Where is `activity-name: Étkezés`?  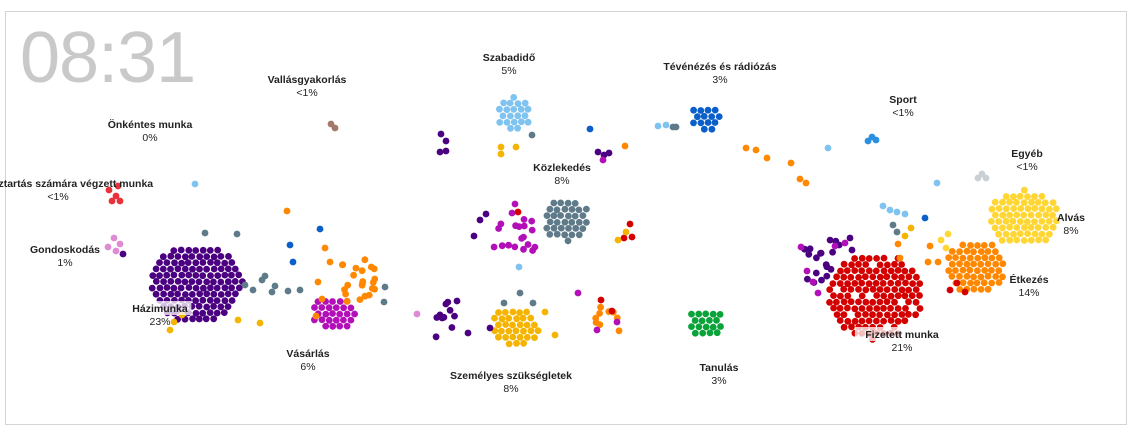 activity-name: Étkezés is located at coordinates (1028, 279).